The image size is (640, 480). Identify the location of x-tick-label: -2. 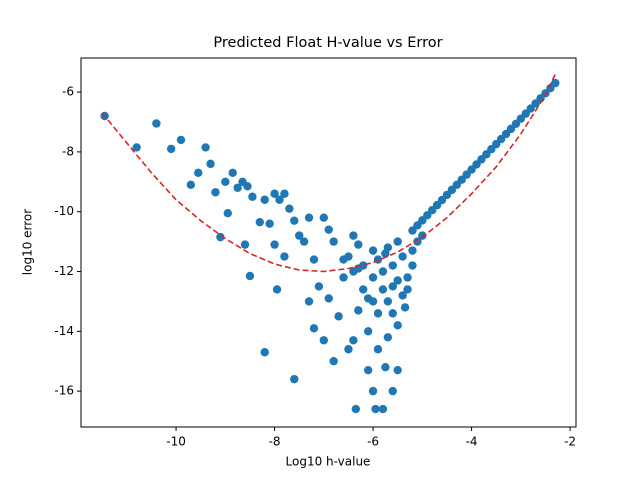
(570, 442).